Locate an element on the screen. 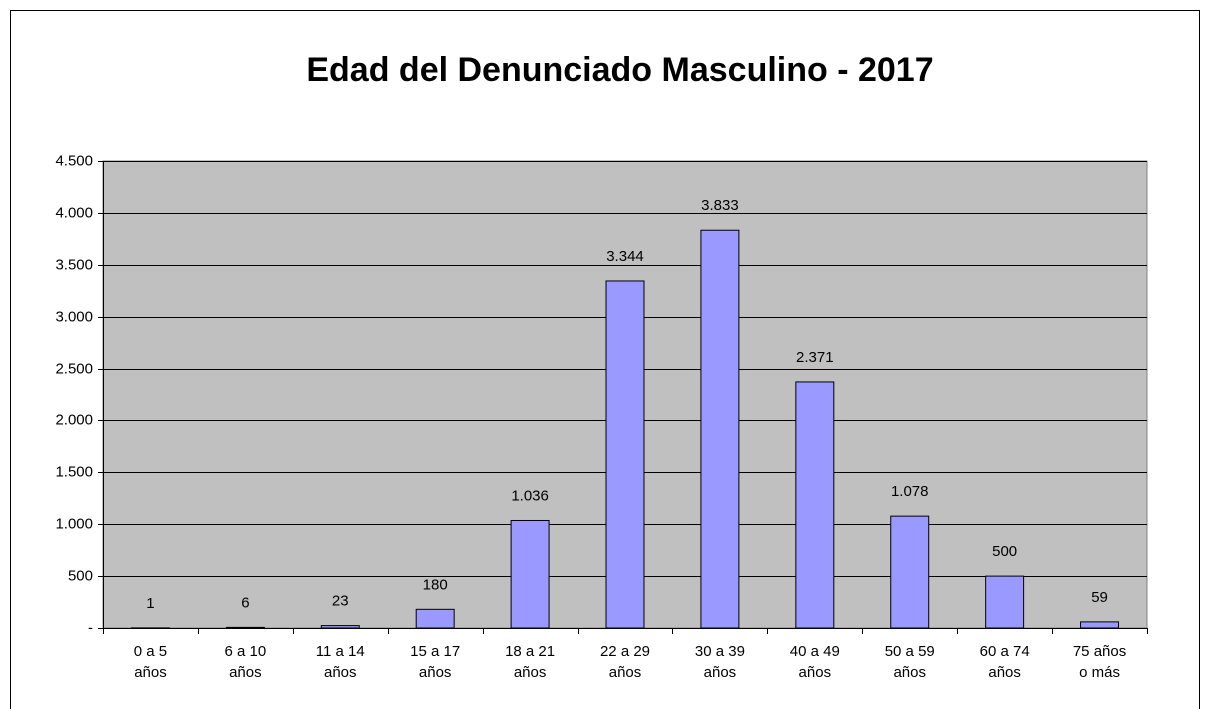  y-tick-label: 500 is located at coordinates (80, 575).